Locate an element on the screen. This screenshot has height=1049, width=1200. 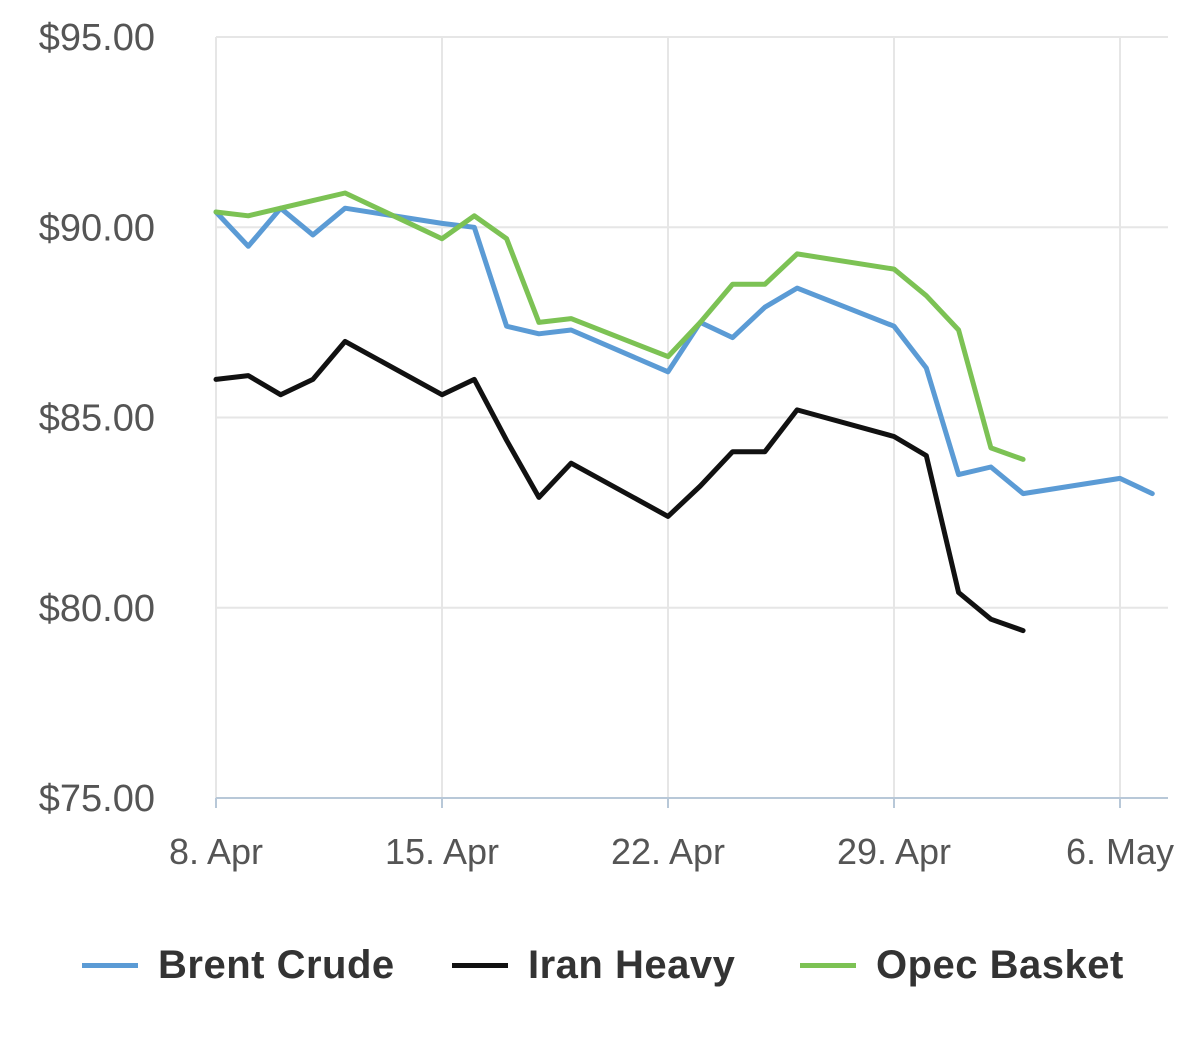
y-tick-label: $85.00 is located at coordinates (97, 419).